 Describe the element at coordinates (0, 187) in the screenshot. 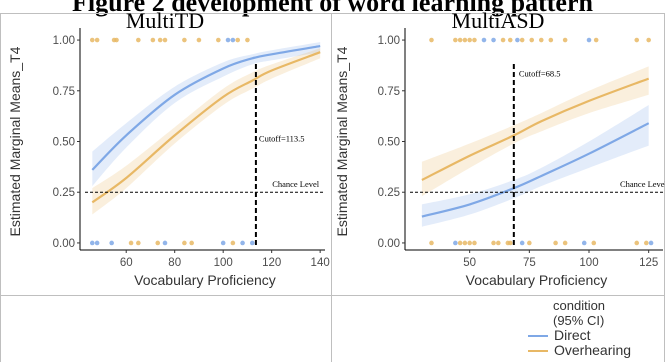

I see `table-border-left` at that location.